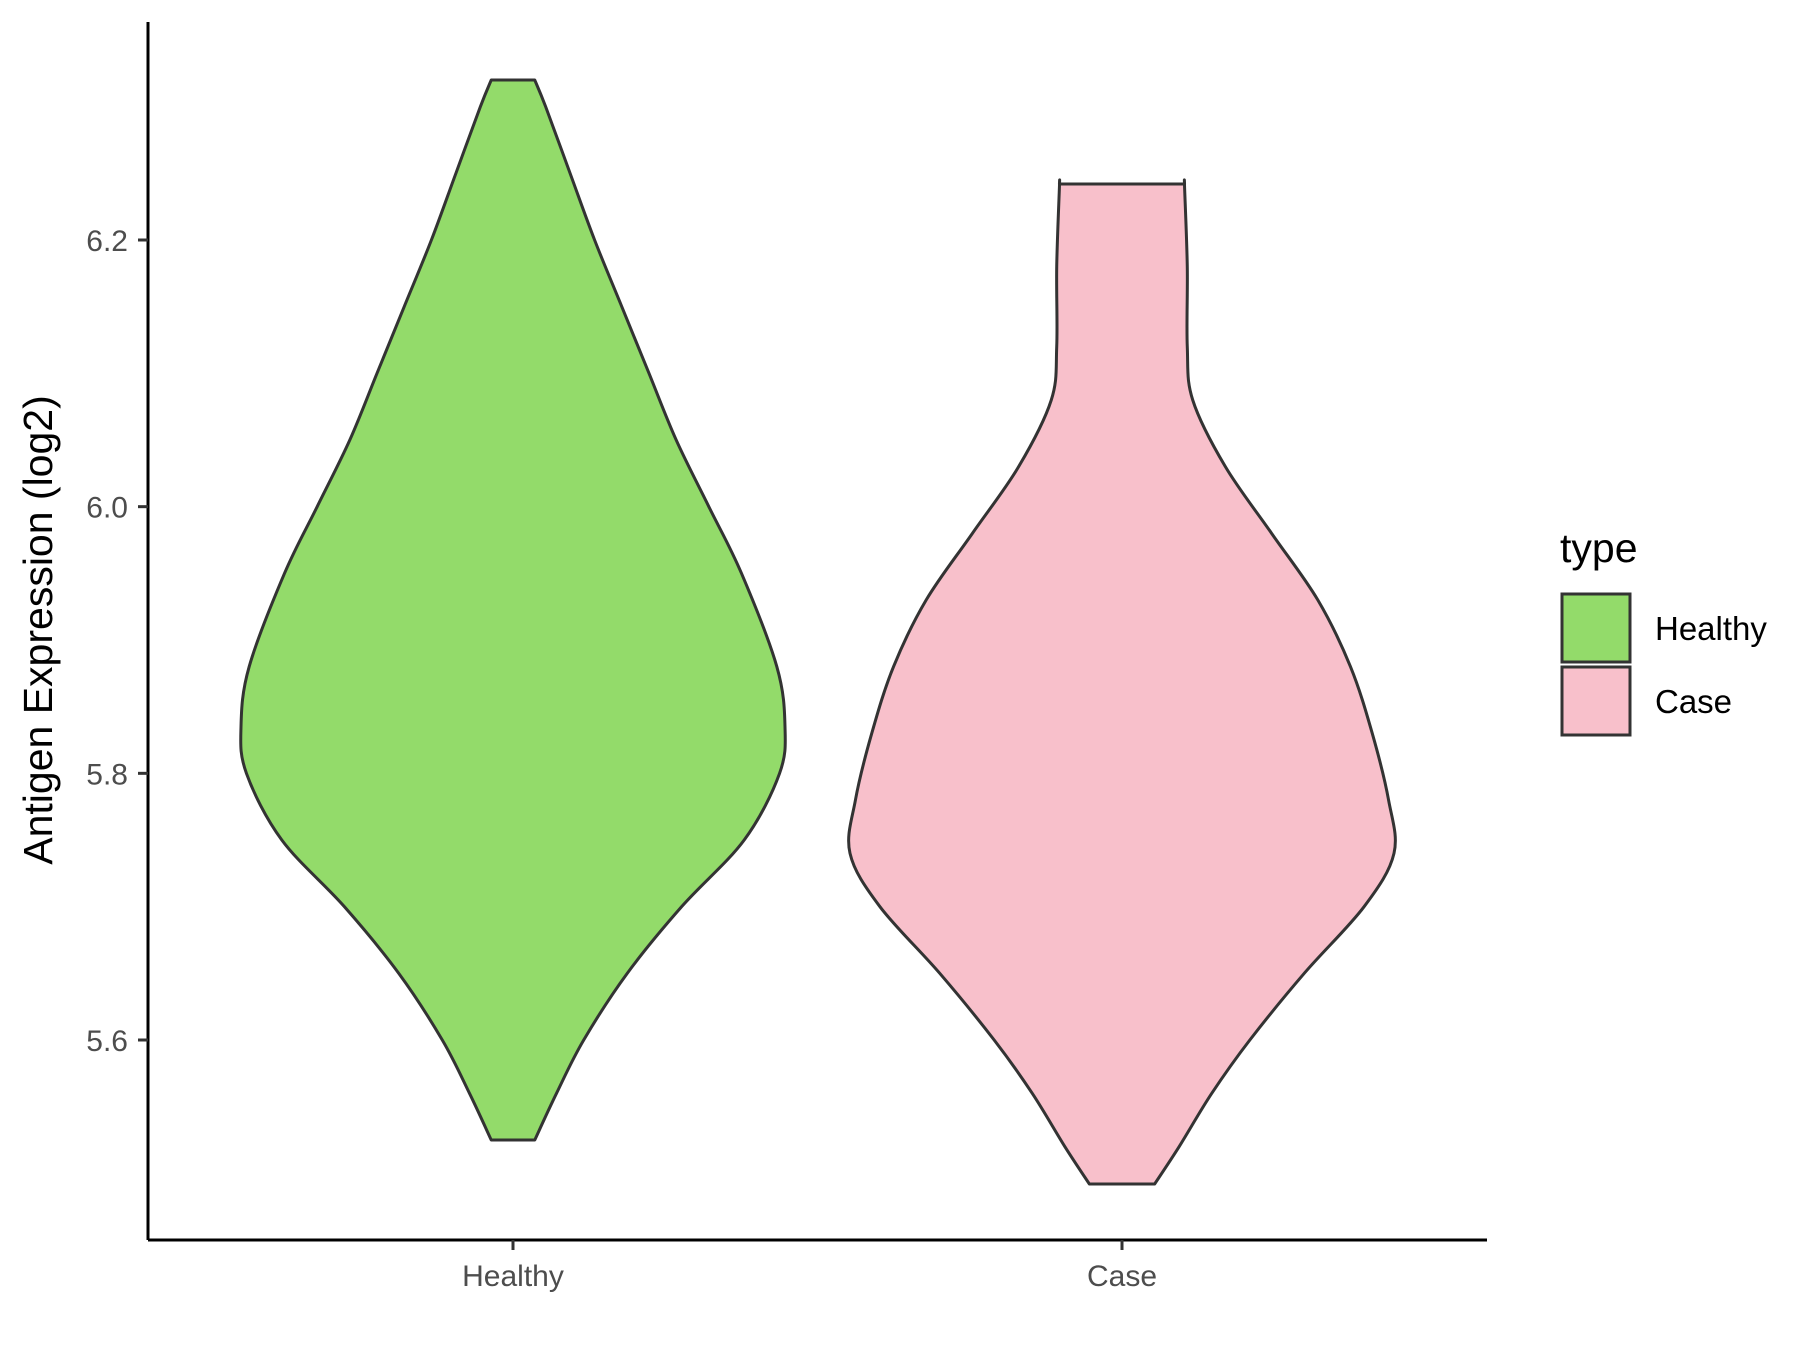 The width and height of the screenshot is (1800, 1350). What do you see at coordinates (38, 629) in the screenshot?
I see `y-axis-title: Antigen Expression (log2)` at bounding box center [38, 629].